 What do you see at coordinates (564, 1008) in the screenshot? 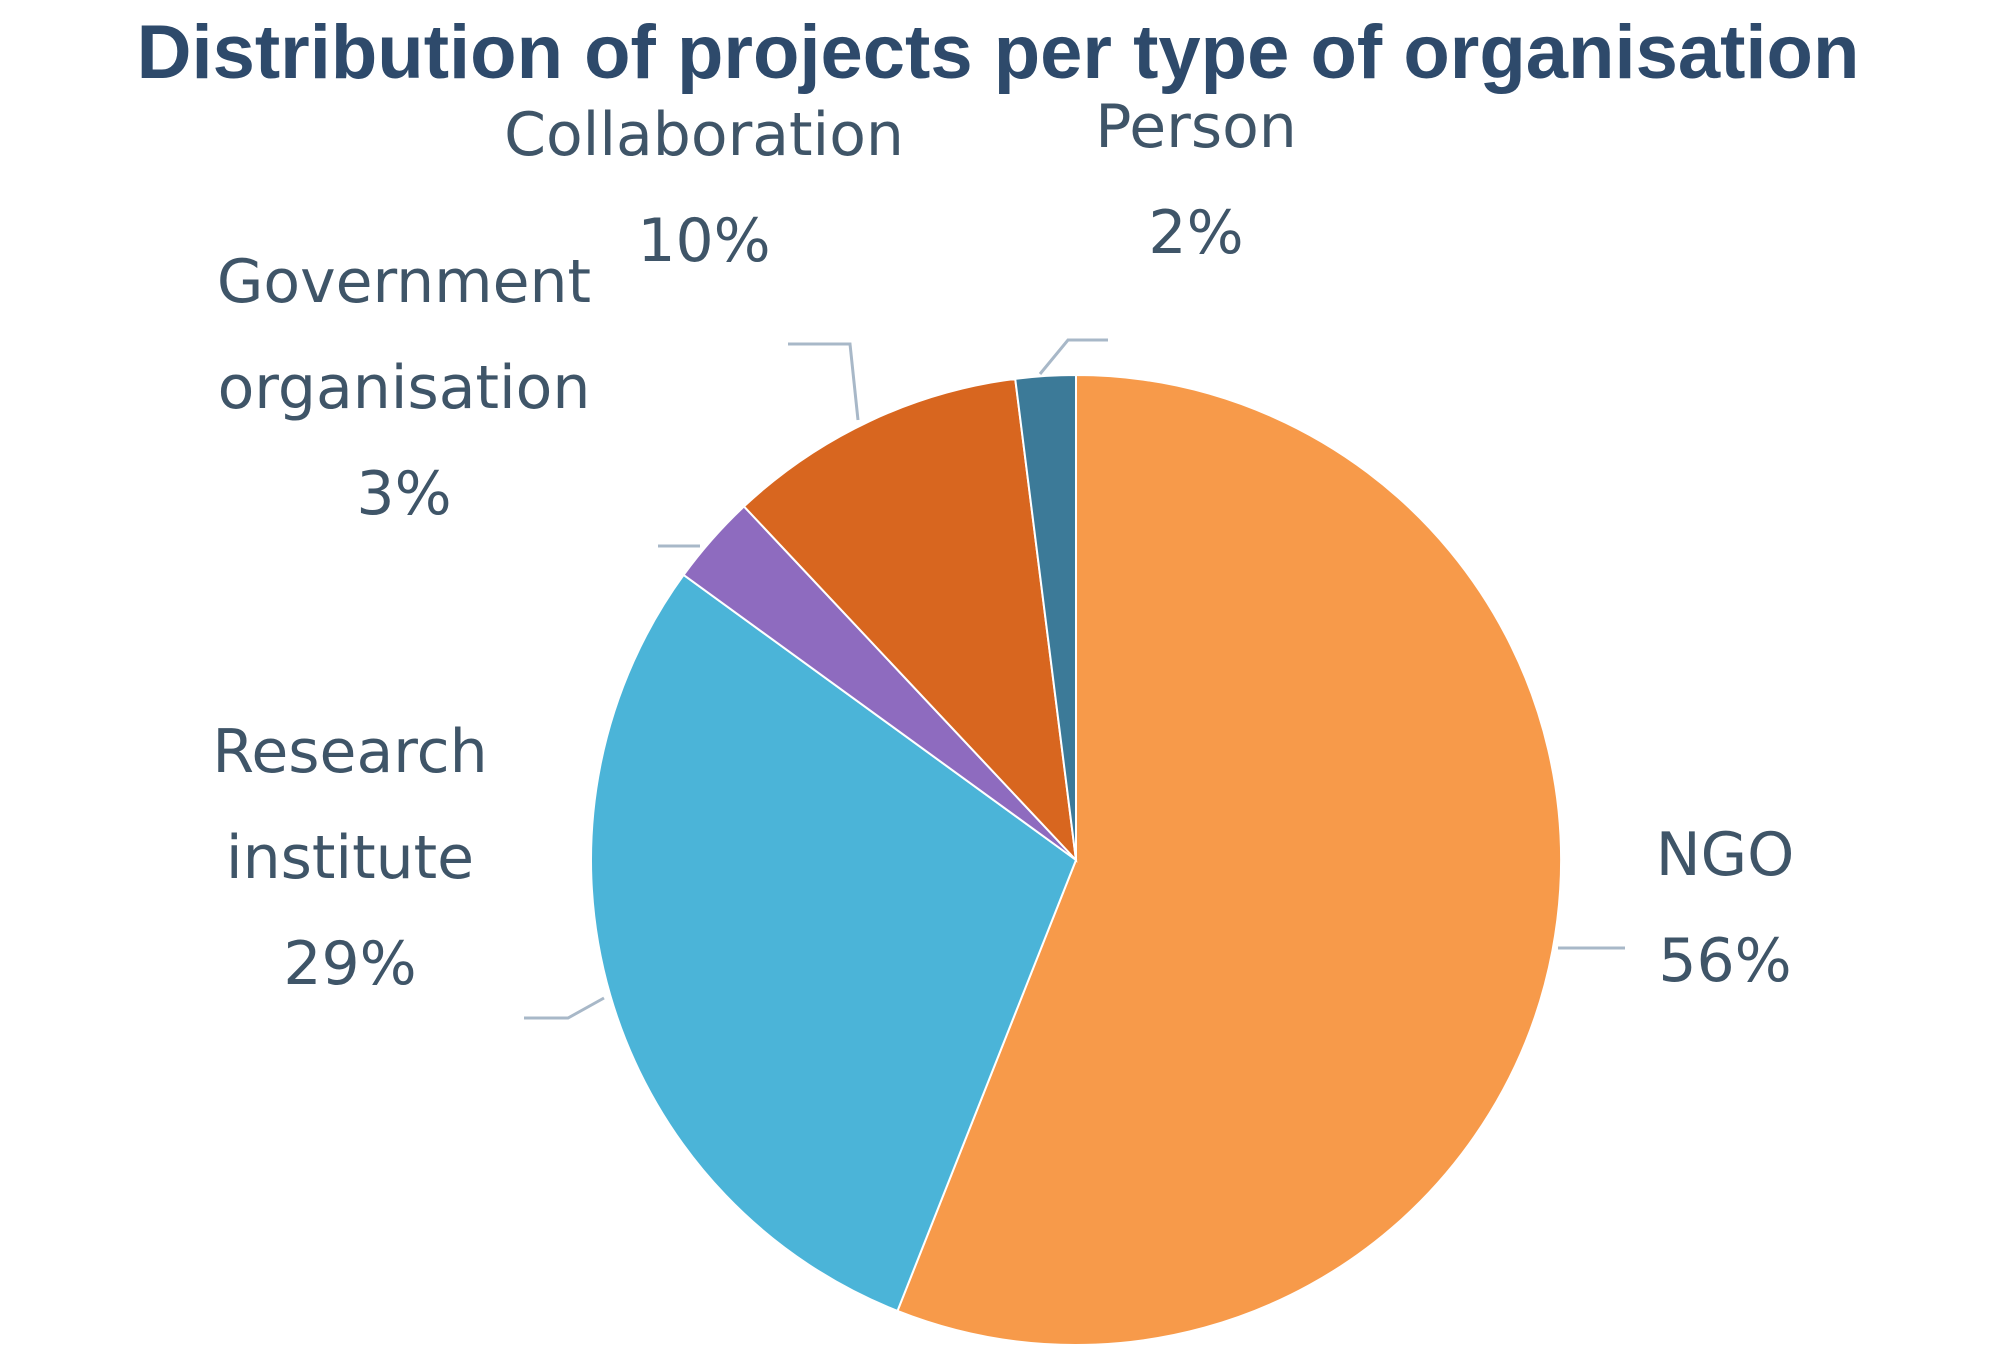
I see `leader-line-research-institute` at bounding box center [564, 1008].